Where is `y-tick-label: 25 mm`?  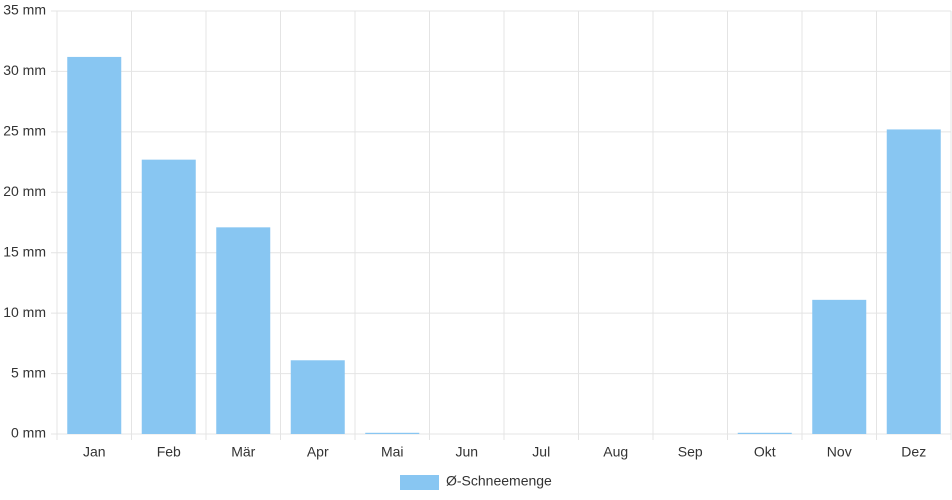 y-tick-label: 25 mm is located at coordinates (24, 131).